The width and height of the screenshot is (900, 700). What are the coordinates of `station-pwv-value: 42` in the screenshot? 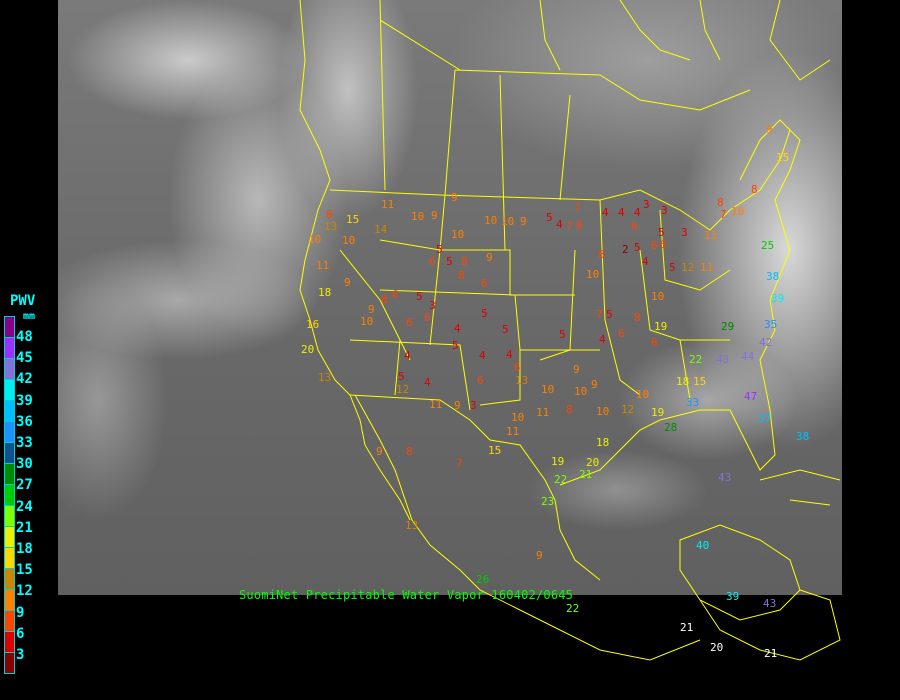 It's located at (766, 342).